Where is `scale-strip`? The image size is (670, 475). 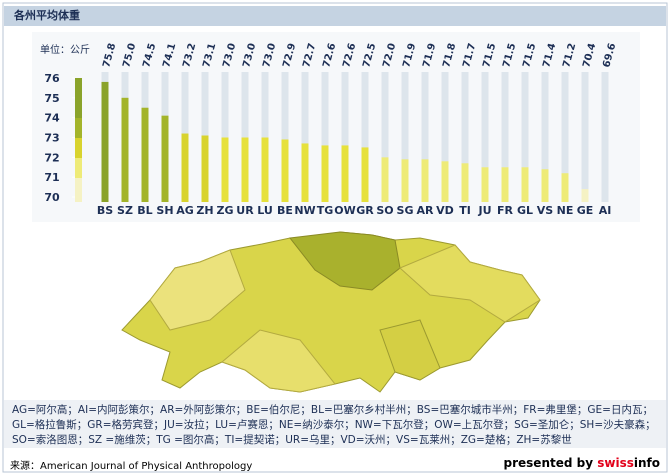 scale-strip is located at coordinates (78, 140).